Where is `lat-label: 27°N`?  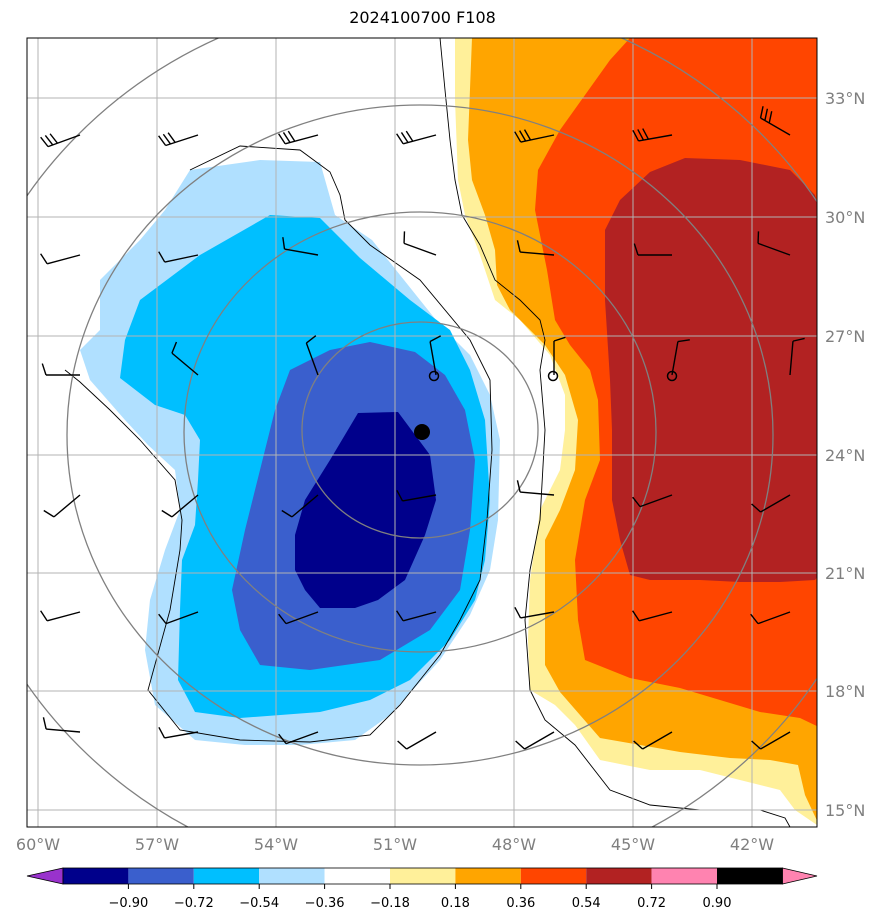
lat-label: 27°N is located at coordinates (845, 336).